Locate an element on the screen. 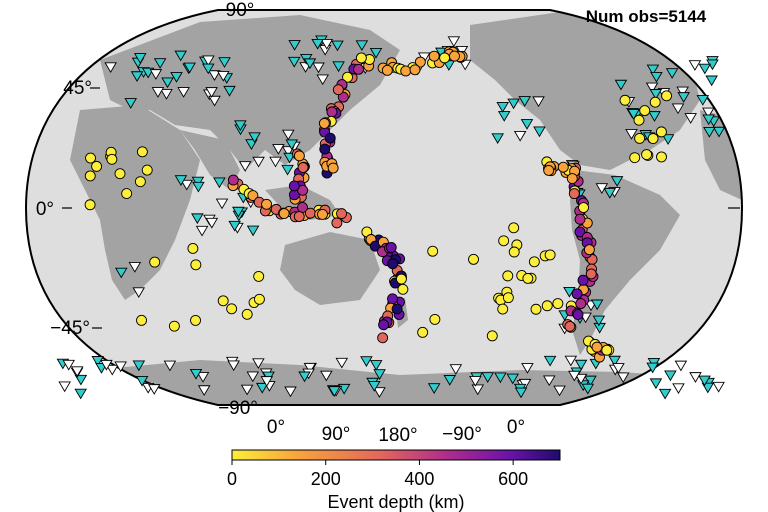 This screenshot has width=768, height=512. observation-count: Num obs=5144 is located at coordinates (646, 16).